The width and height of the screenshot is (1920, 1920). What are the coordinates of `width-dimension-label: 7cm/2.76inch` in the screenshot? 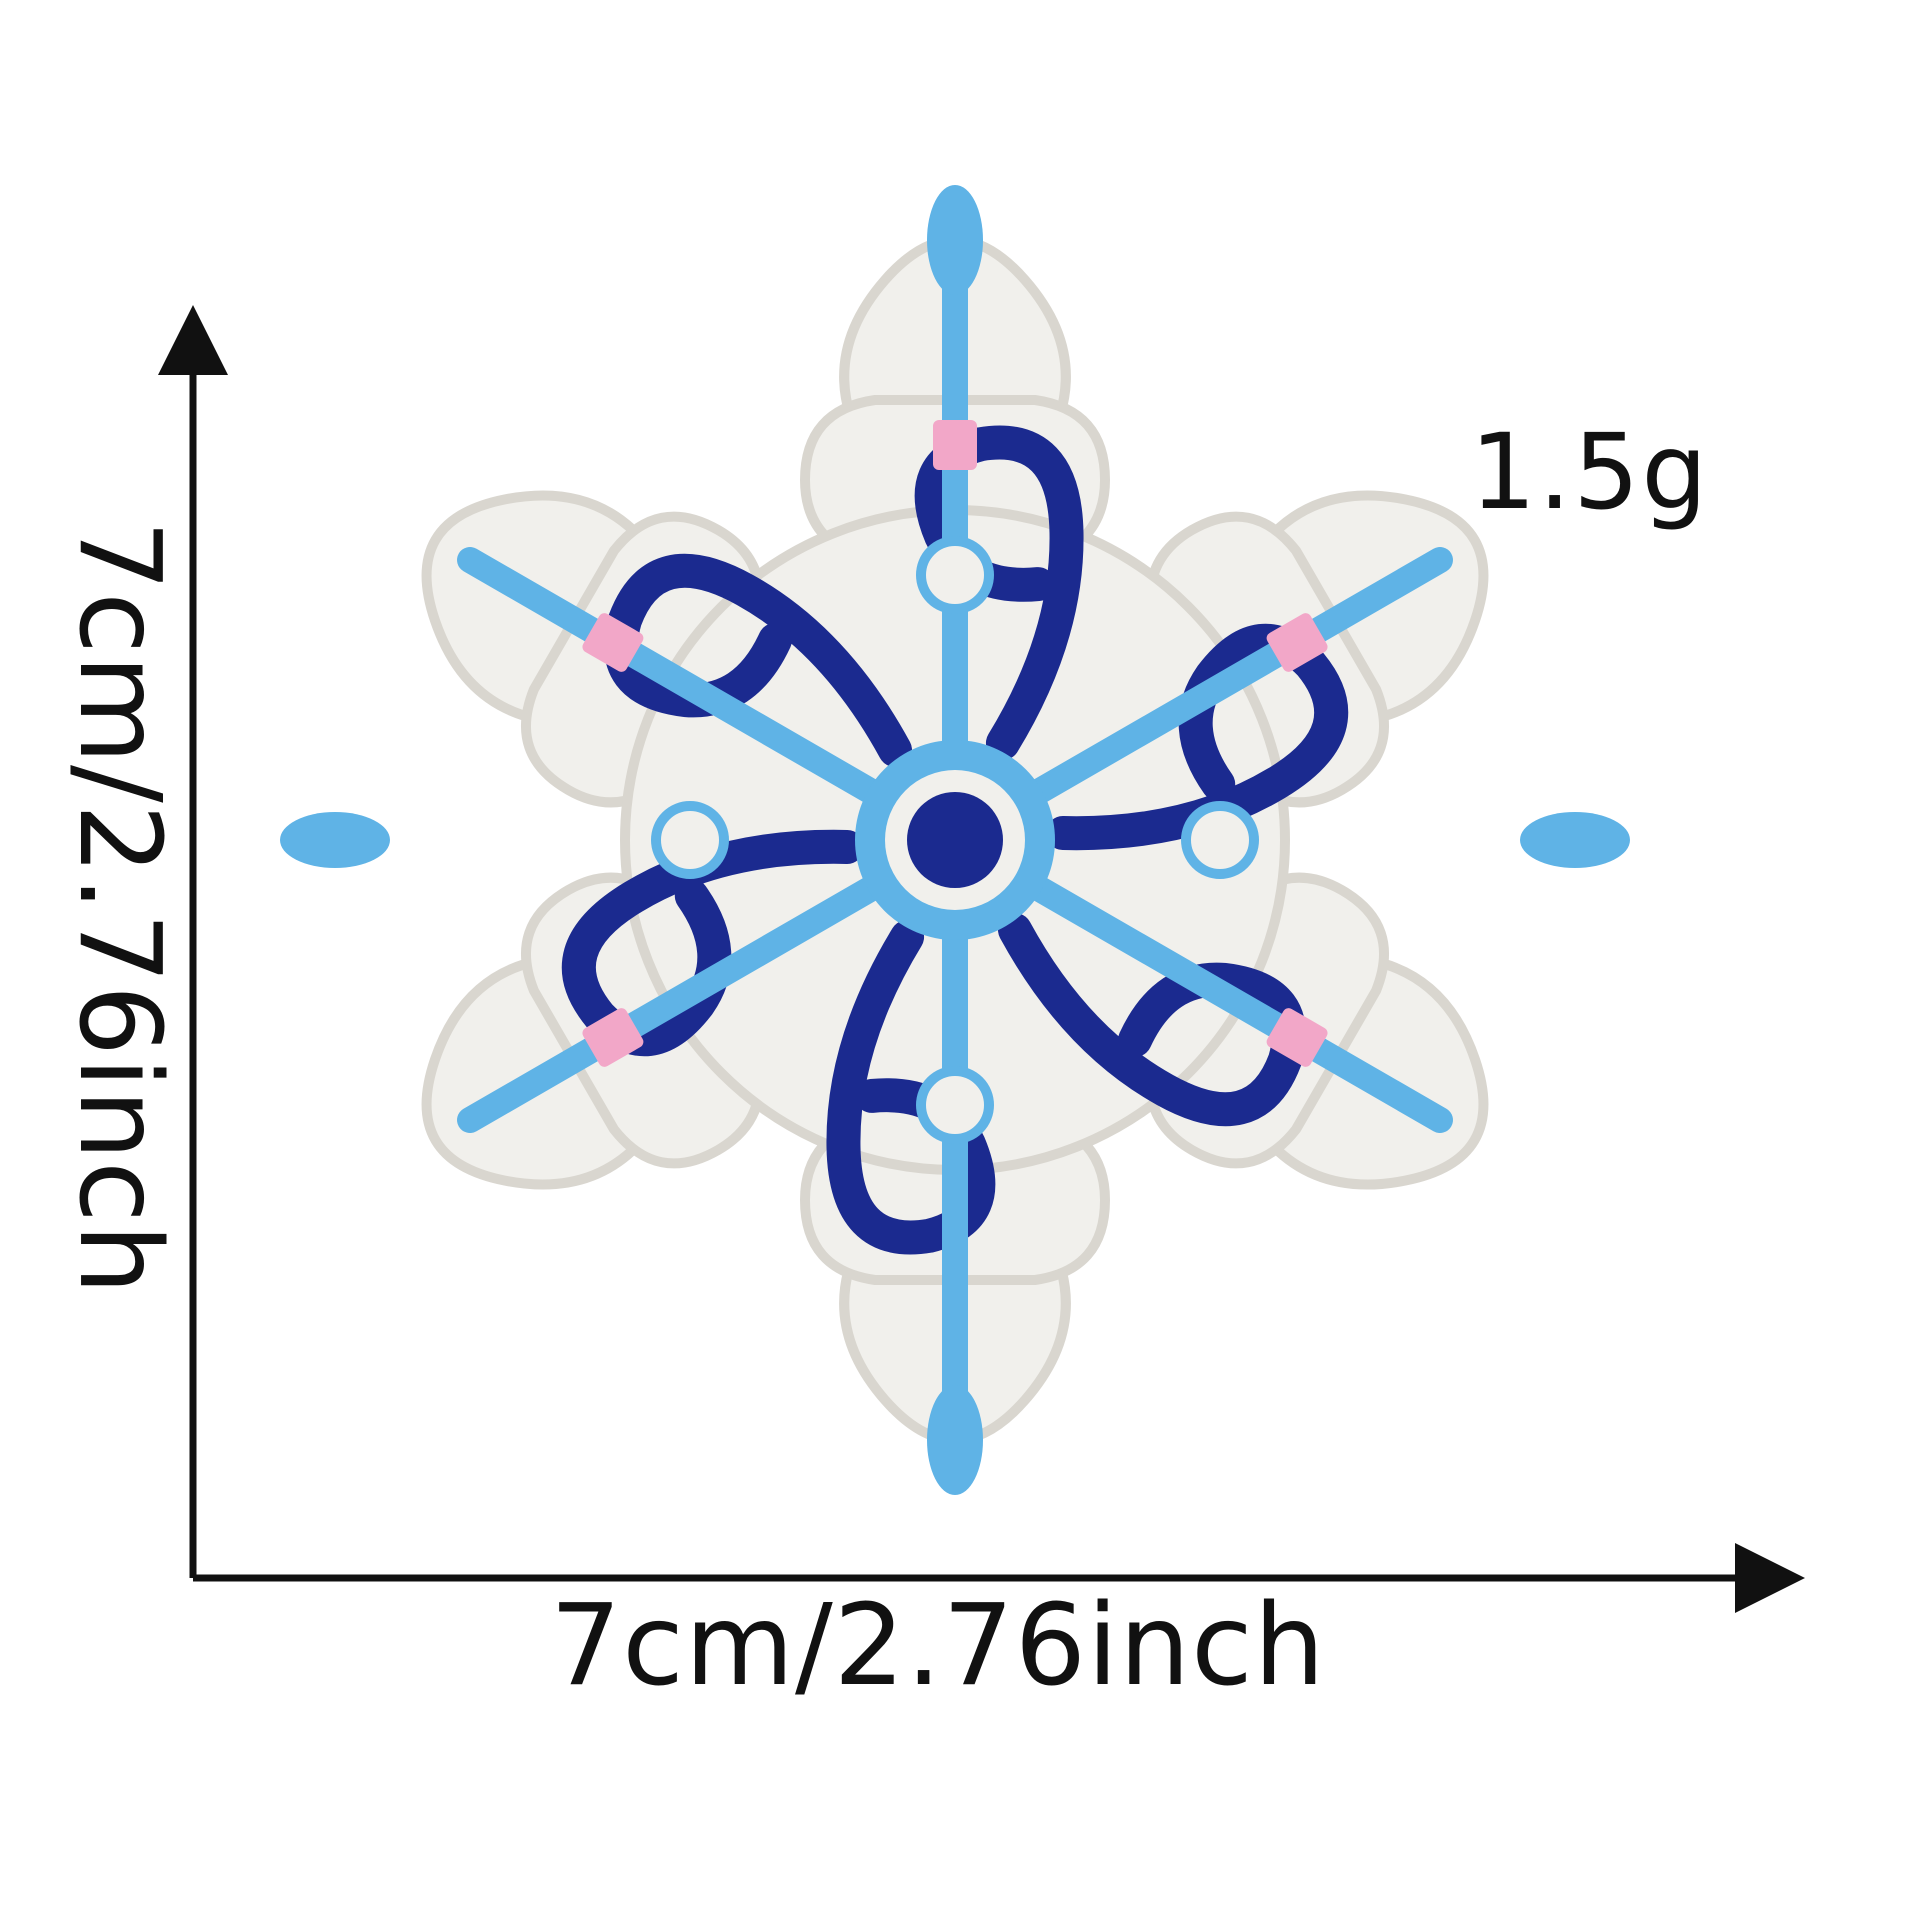 It's located at (938, 1646).